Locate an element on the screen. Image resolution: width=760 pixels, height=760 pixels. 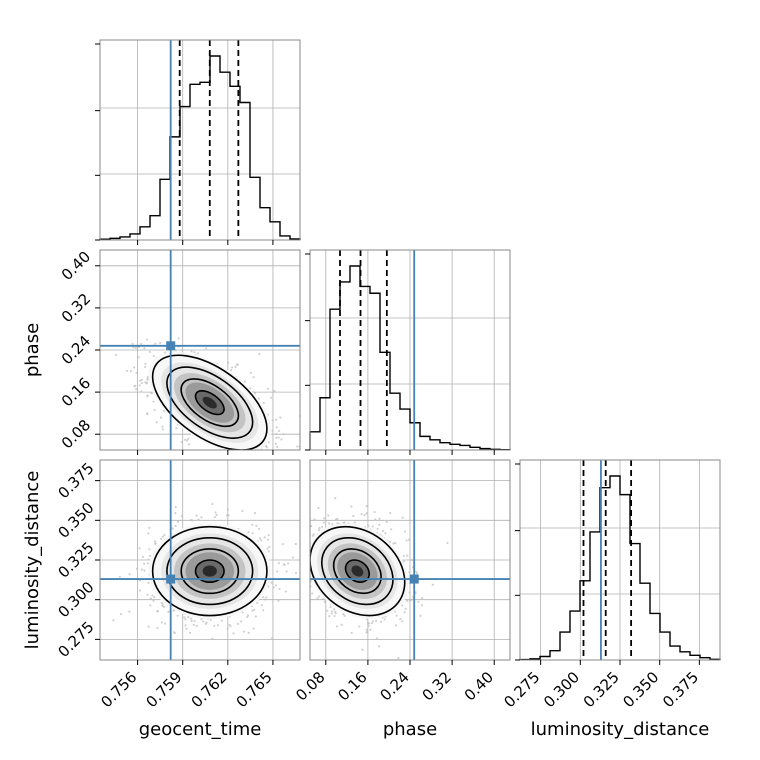
density-shade is located at coordinates (209, 571).